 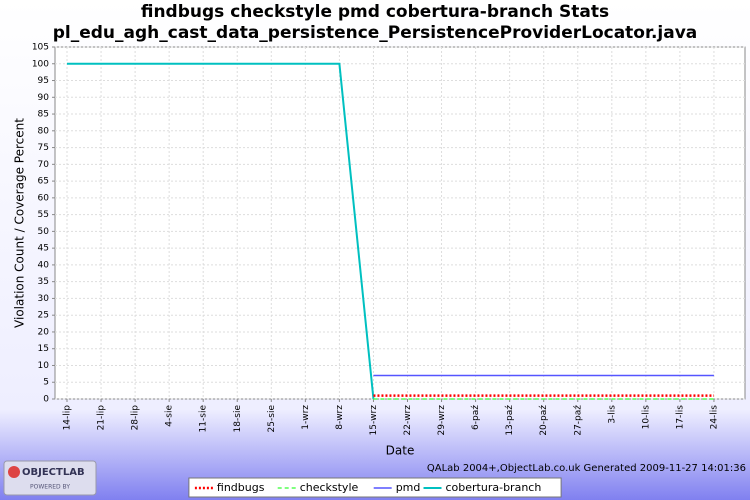 I want to click on y-tick-label: 10, so click(x=44, y=366).